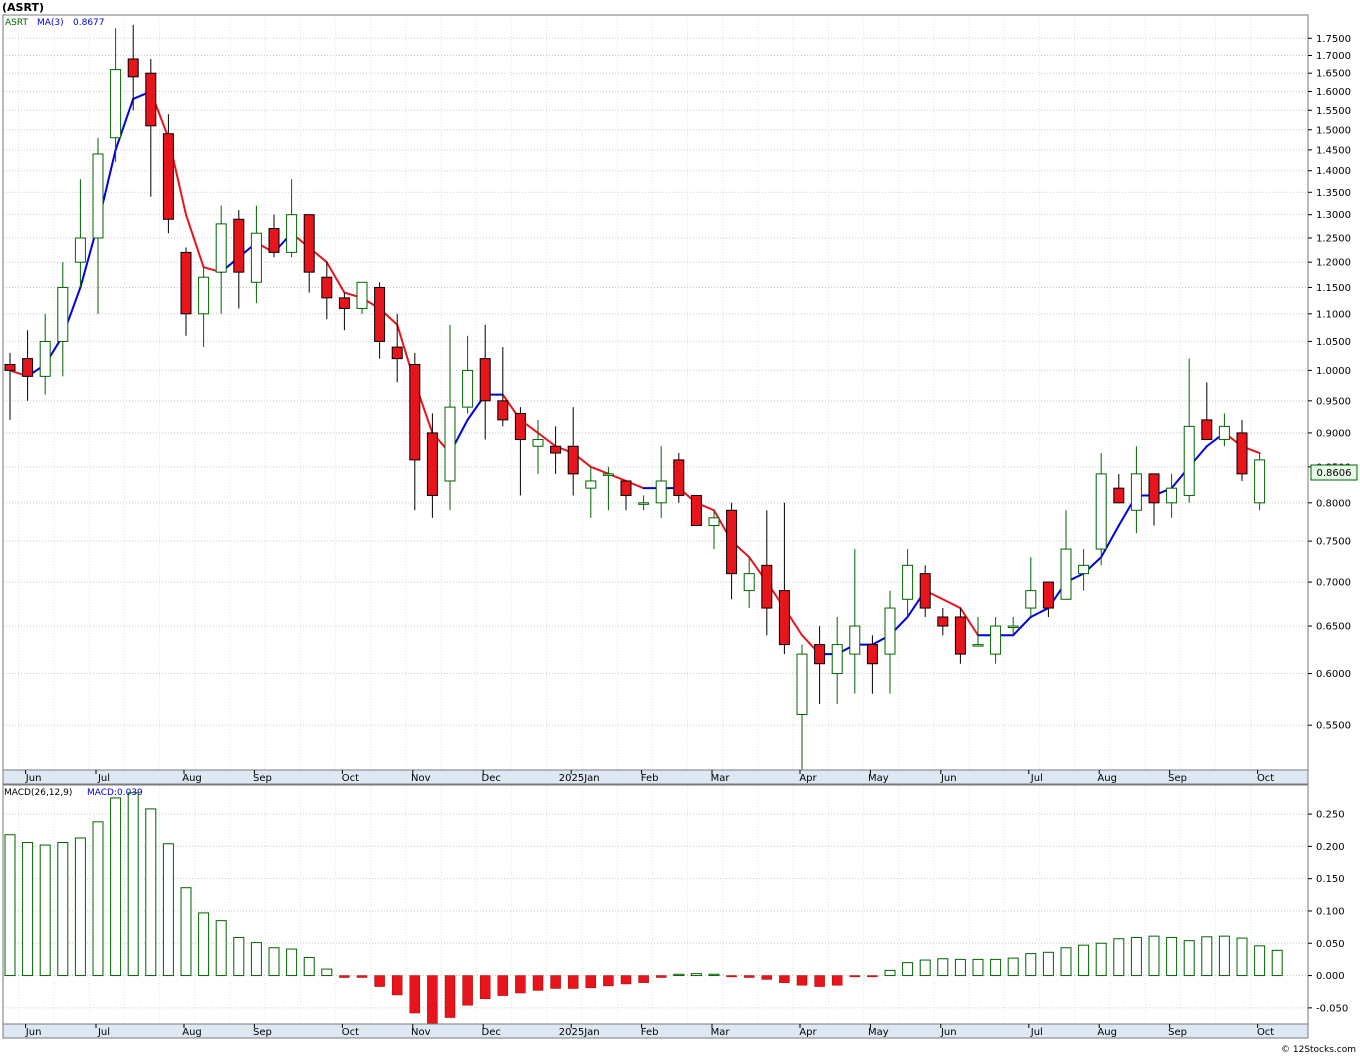 The image size is (1360, 1056). I want to click on macd-tick-label: 0.150, so click(1330, 879).